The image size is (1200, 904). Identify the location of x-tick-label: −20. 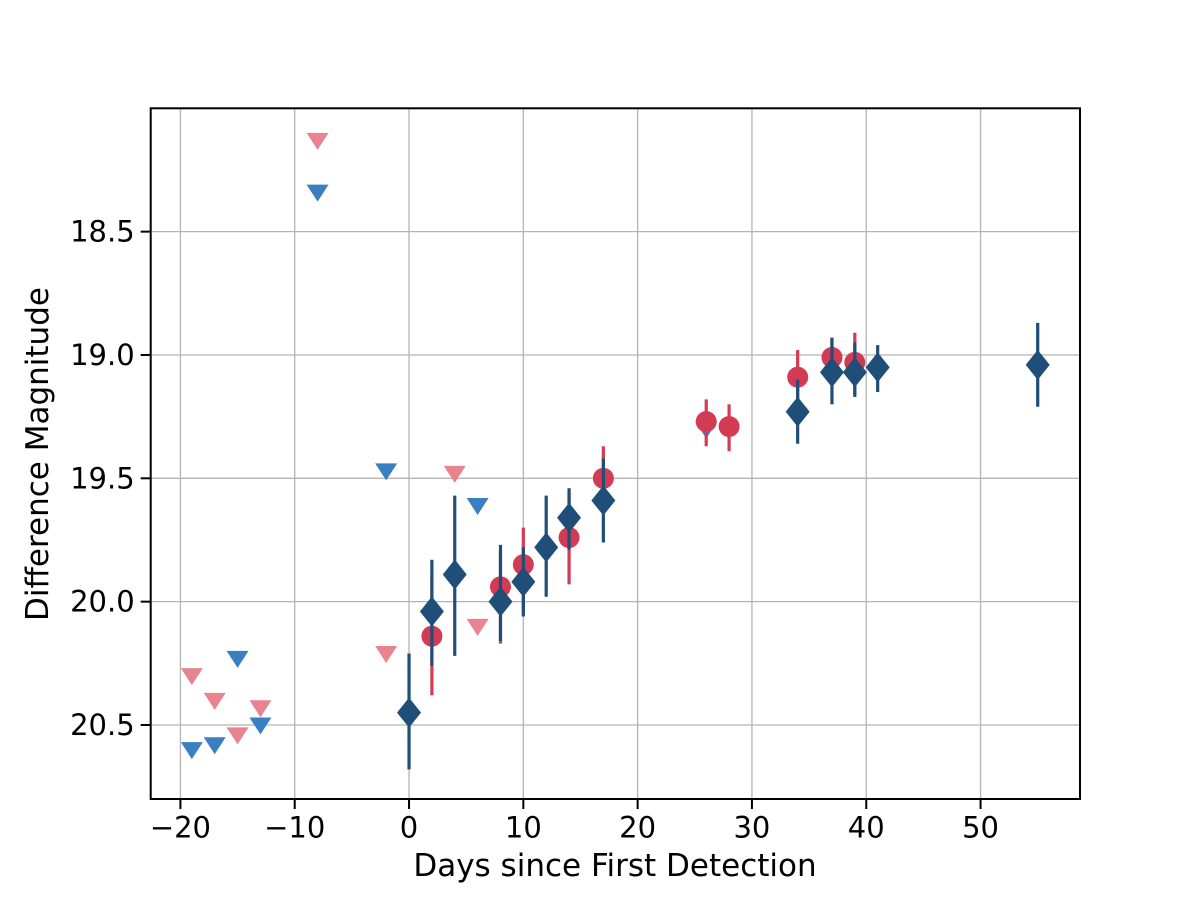
(180, 828).